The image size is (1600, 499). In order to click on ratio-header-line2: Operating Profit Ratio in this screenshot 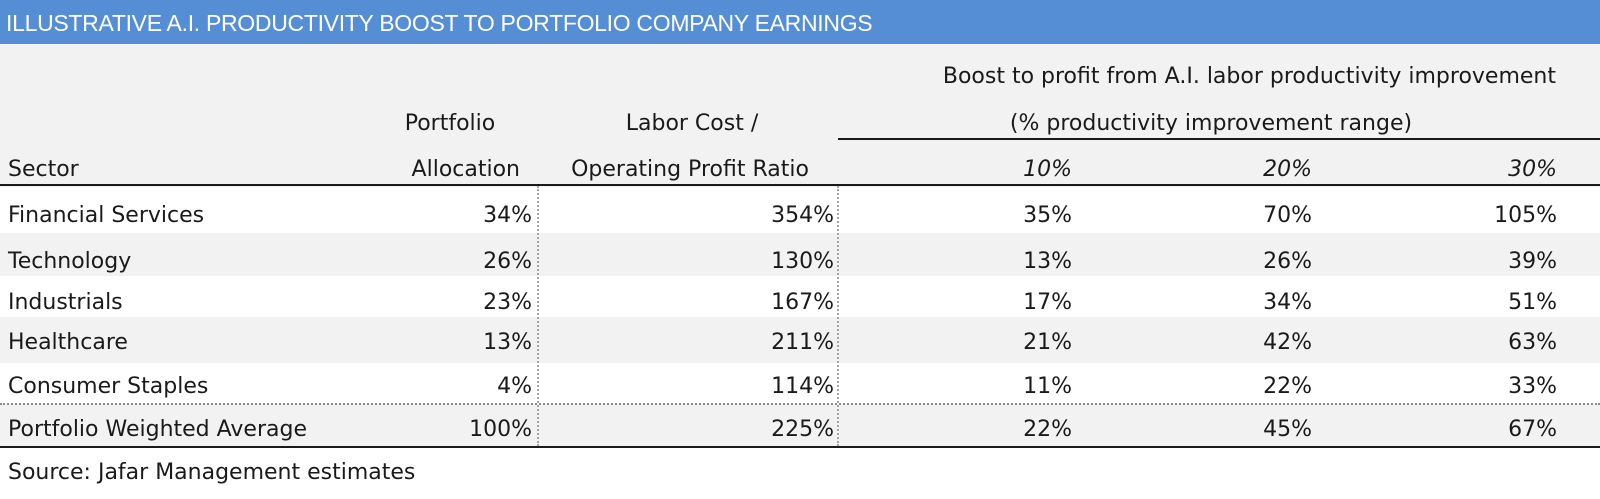, I will do `click(690, 169)`.